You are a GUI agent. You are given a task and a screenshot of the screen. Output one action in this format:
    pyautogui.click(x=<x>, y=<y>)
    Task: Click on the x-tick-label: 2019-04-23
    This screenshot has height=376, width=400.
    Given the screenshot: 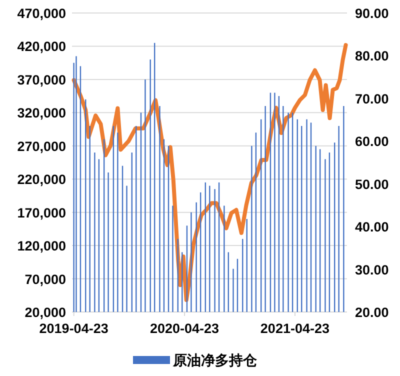 What is the action you would take?
    pyautogui.click(x=74, y=328)
    